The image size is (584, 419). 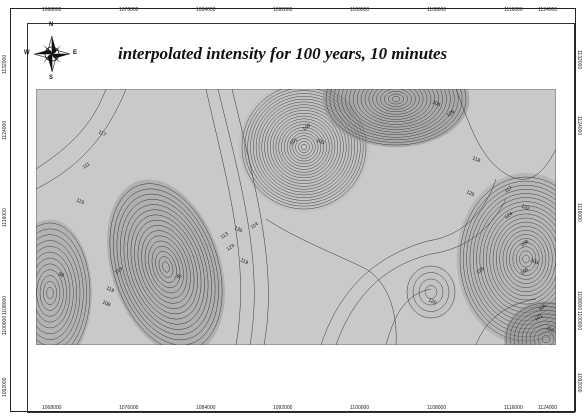 I want to click on contour-value-label: 104, so click(x=436, y=103).